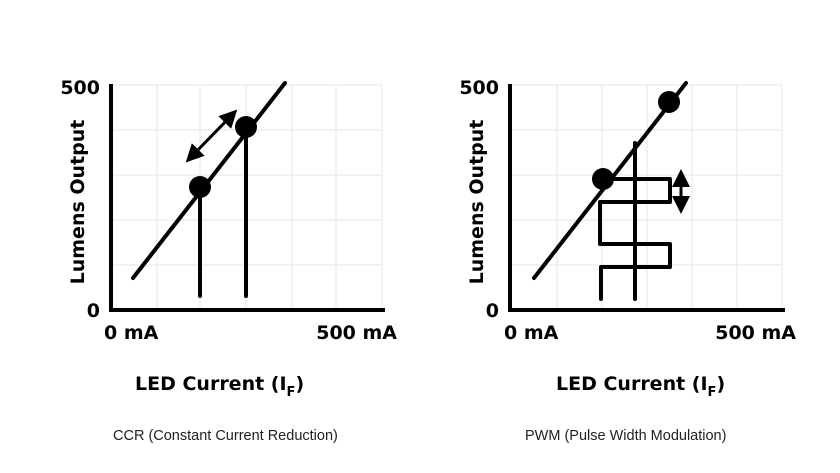 This screenshot has width=840, height=473. I want to click on pwm-square-wave, so click(635, 239).